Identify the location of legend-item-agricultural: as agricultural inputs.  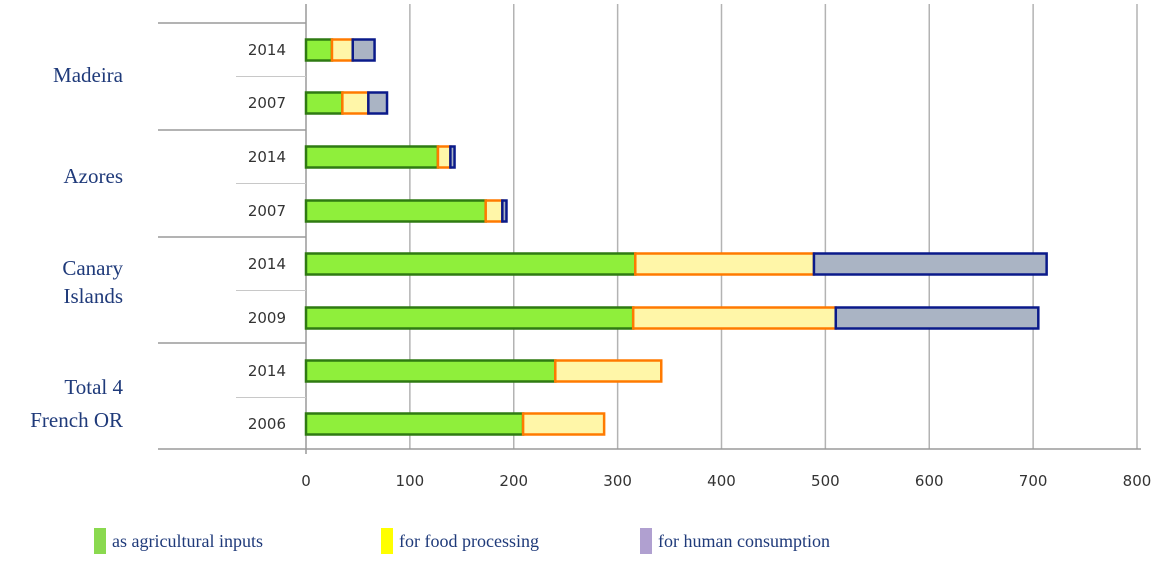
(178, 541).